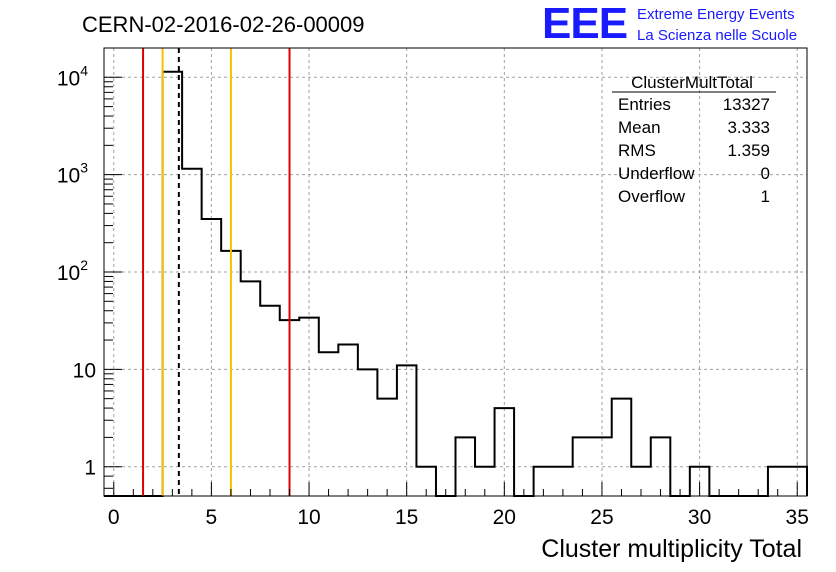 The height and width of the screenshot is (572, 836). Describe the element at coordinates (652, 196) in the screenshot. I see `stats-label: Overflow` at that location.